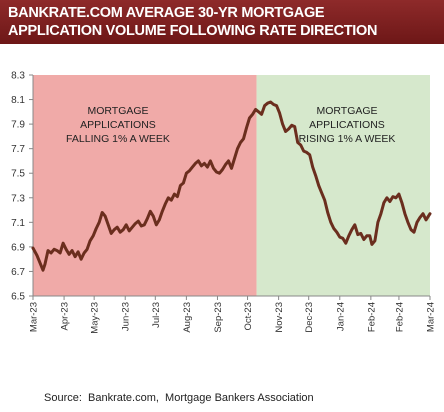 The image size is (444, 412). Describe the element at coordinates (18, 100) in the screenshot. I see `y-tick-label: 8.1` at that location.